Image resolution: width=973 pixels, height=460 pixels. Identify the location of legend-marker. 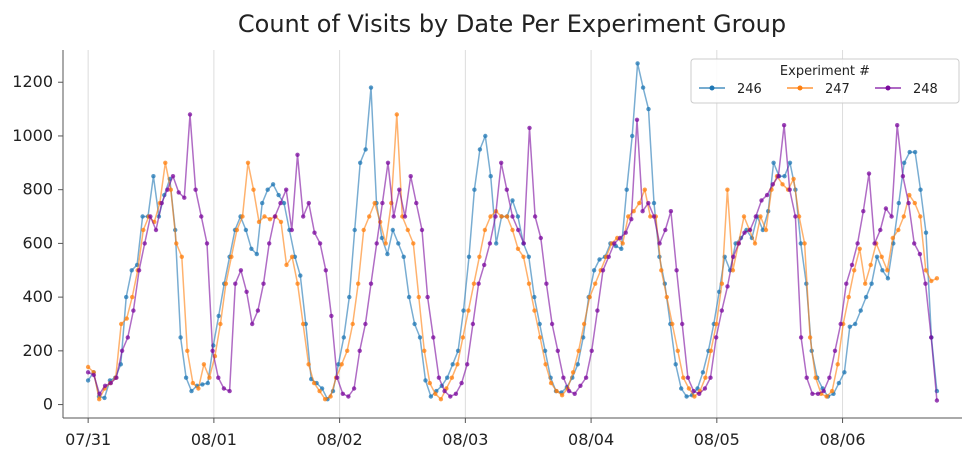
(888, 88).